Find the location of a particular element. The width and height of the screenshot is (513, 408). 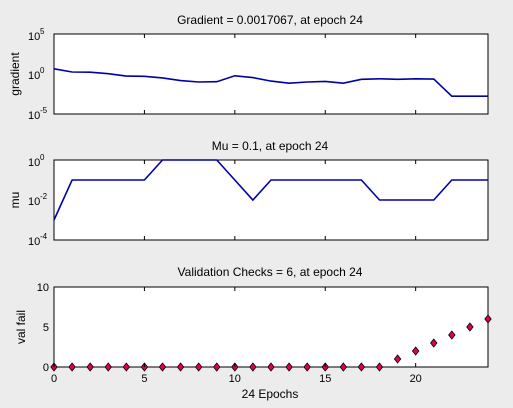

gradient-ytick-bottom-base: 10 is located at coordinates (34, 116).